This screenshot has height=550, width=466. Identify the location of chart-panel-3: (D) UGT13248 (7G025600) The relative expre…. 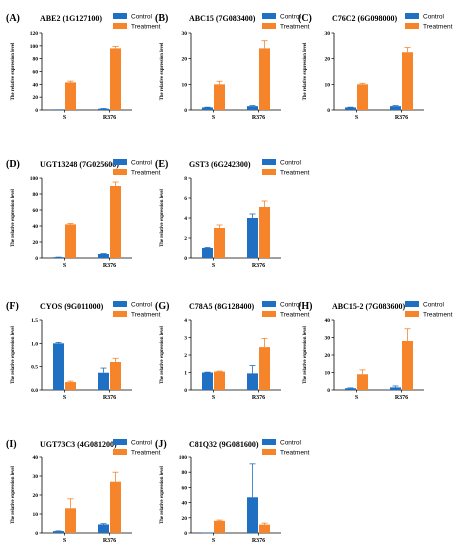
(83, 214).